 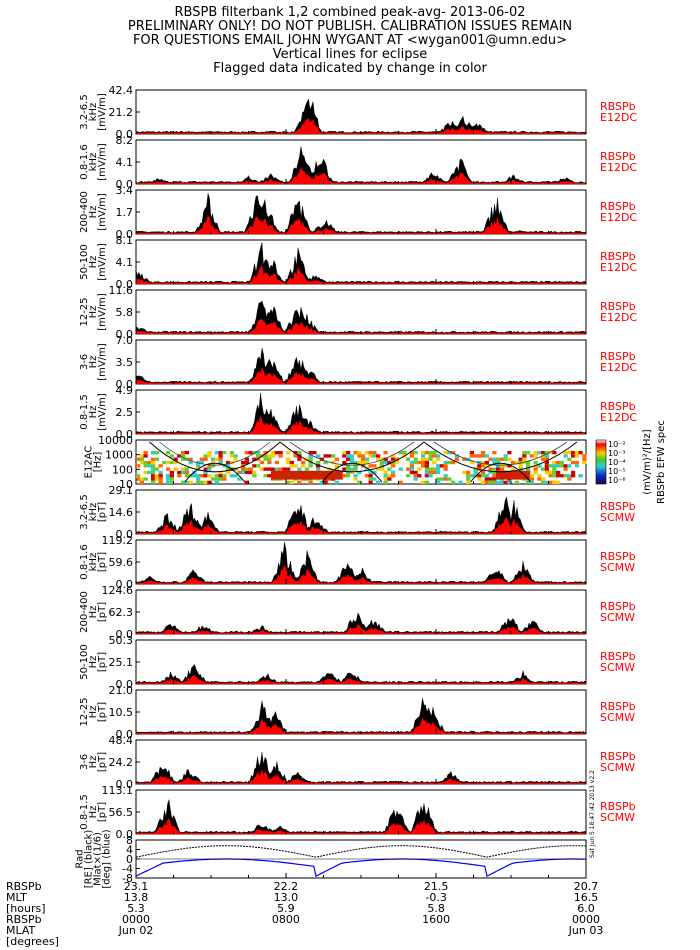 What do you see at coordinates (618, 756) in the screenshot?
I see `instrument-label: RBSPb` at bounding box center [618, 756].